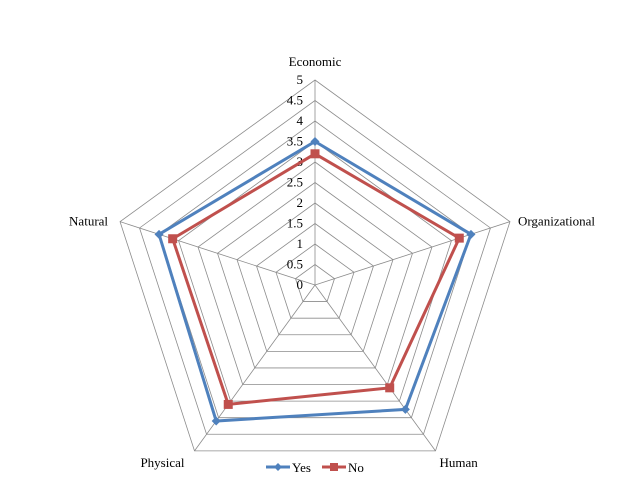 Image resolution: width=628 pixels, height=496 pixels. I want to click on tick-label: 2.5, so click(295, 182).